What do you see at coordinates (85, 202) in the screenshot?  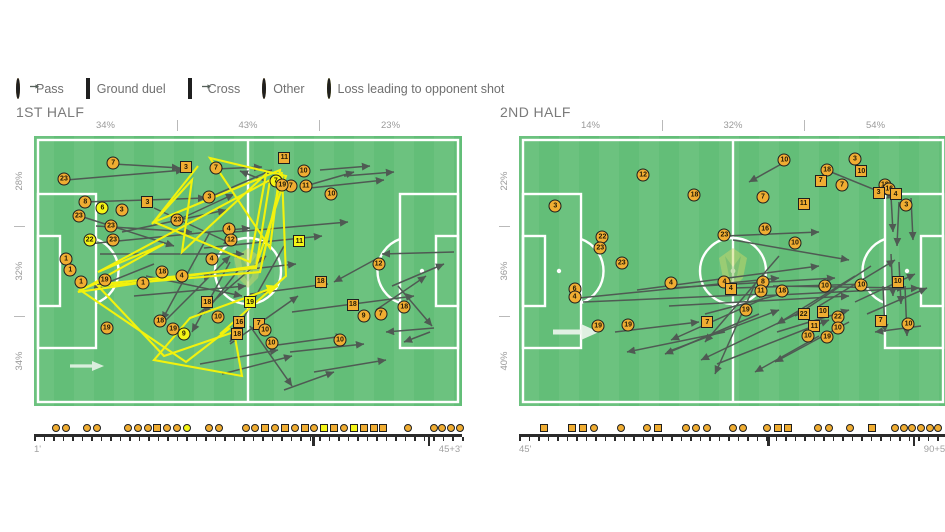 I see `loss-marker: 8` at bounding box center [85, 202].